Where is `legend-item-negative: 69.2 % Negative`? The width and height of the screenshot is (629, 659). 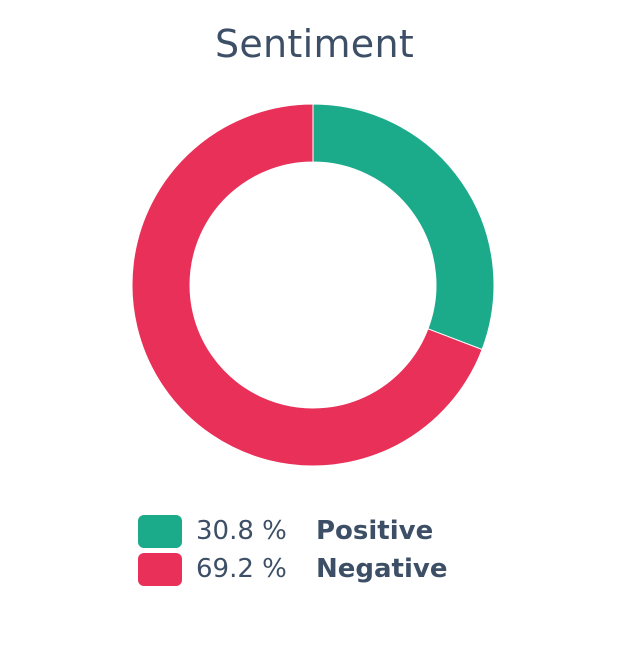 legend-item-negative: 69.2 % Negative is located at coordinates (292, 569).